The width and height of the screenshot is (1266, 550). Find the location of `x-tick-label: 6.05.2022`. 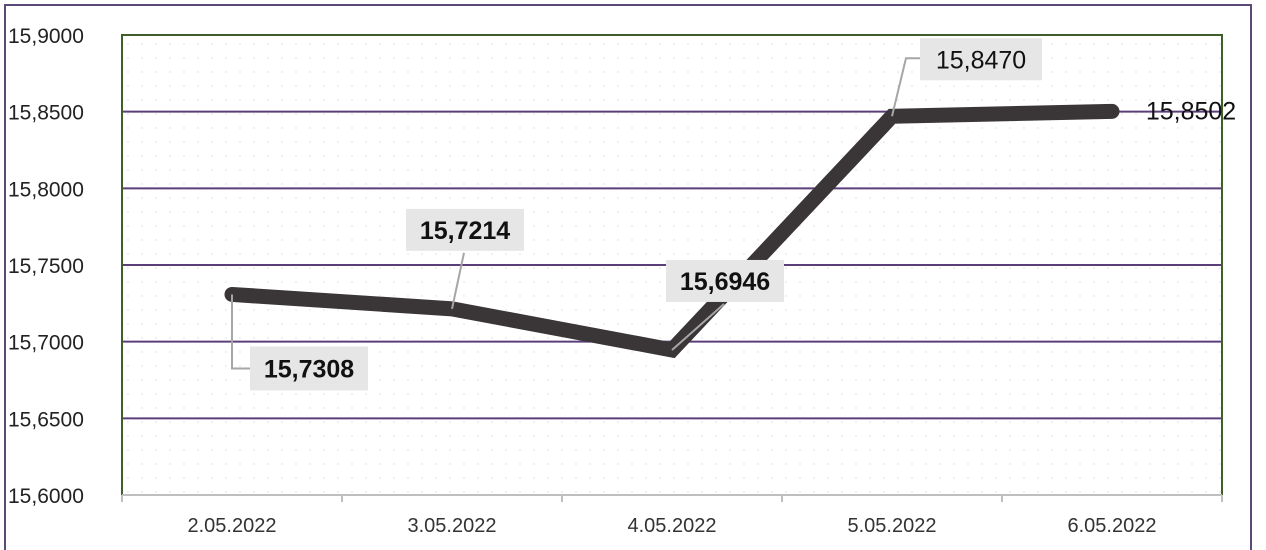

x-tick-label: 6.05.2022 is located at coordinates (1112, 526).